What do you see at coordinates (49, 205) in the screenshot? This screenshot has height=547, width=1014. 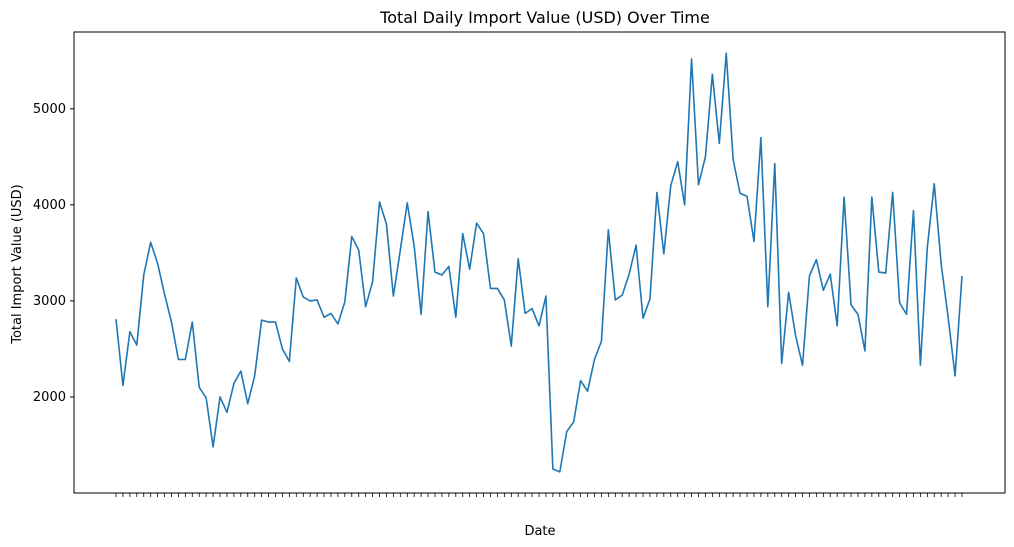 I see `y-tick-label-2: 4000` at bounding box center [49, 205].